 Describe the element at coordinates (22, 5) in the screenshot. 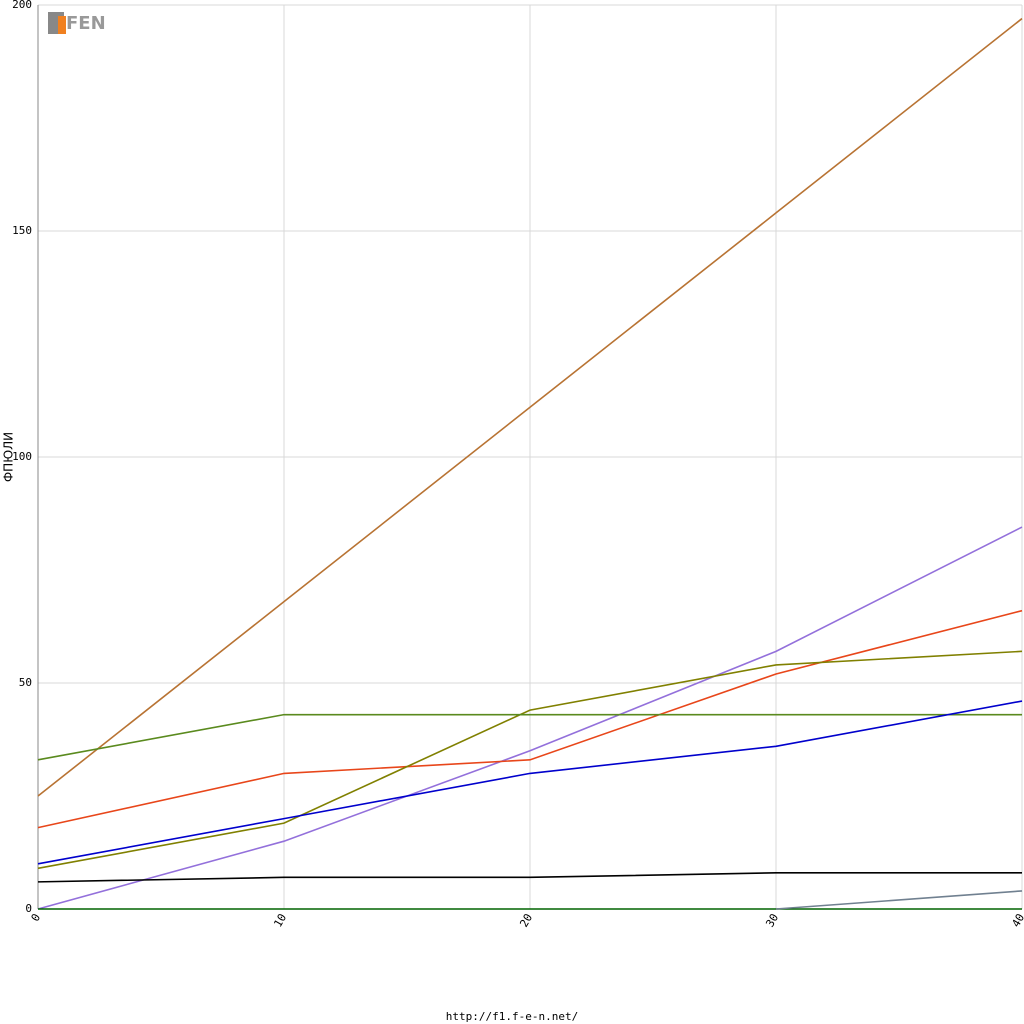

I see `y-tick-label: 200` at that location.